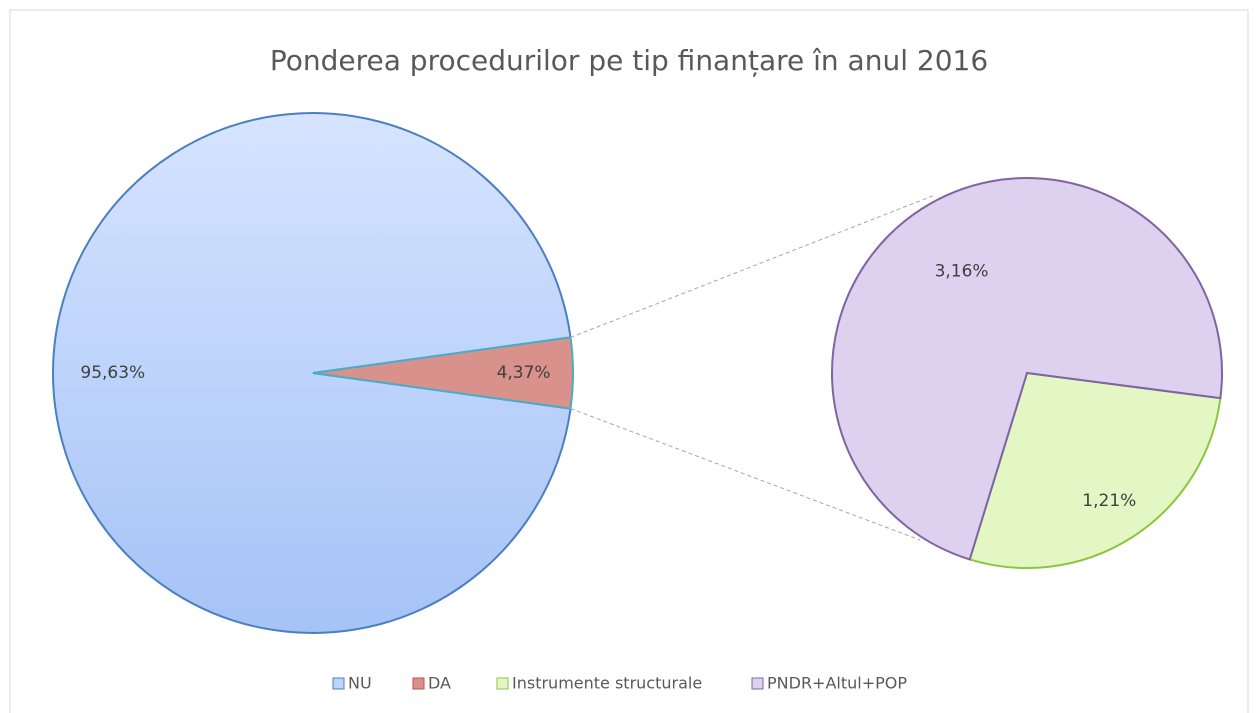 Image resolution: width=1258 pixels, height=713 pixels. I want to click on data-label: 4,37%, so click(524, 373).